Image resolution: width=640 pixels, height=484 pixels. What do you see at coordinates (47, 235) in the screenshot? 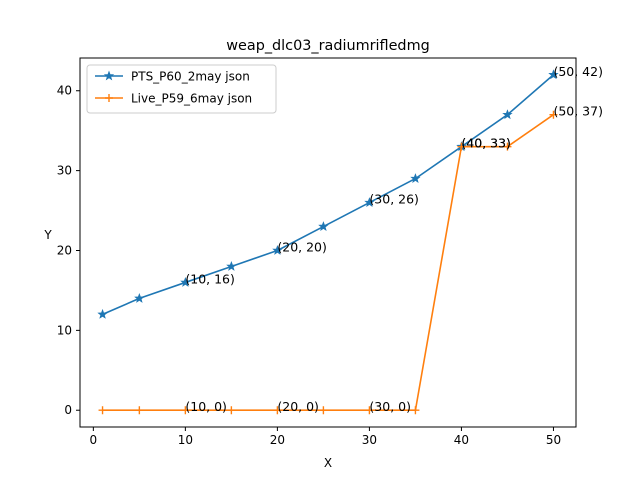
I see `y-axis-label: Y` at bounding box center [47, 235].